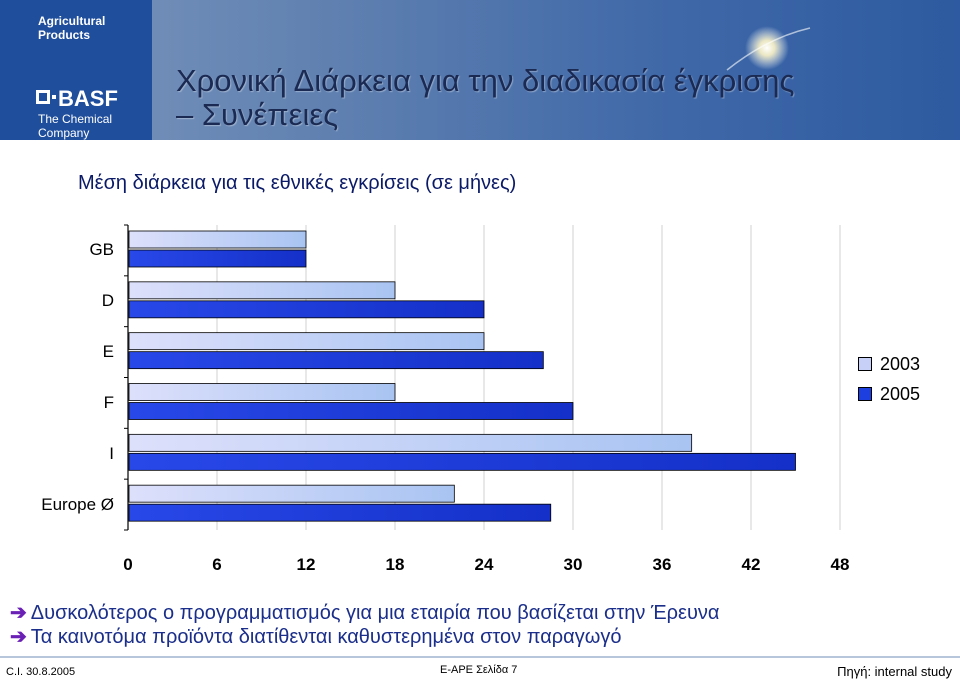 Image resolution: width=960 pixels, height=682 pixels. I want to click on title-line-2: – Συνέπειες, so click(257, 114).